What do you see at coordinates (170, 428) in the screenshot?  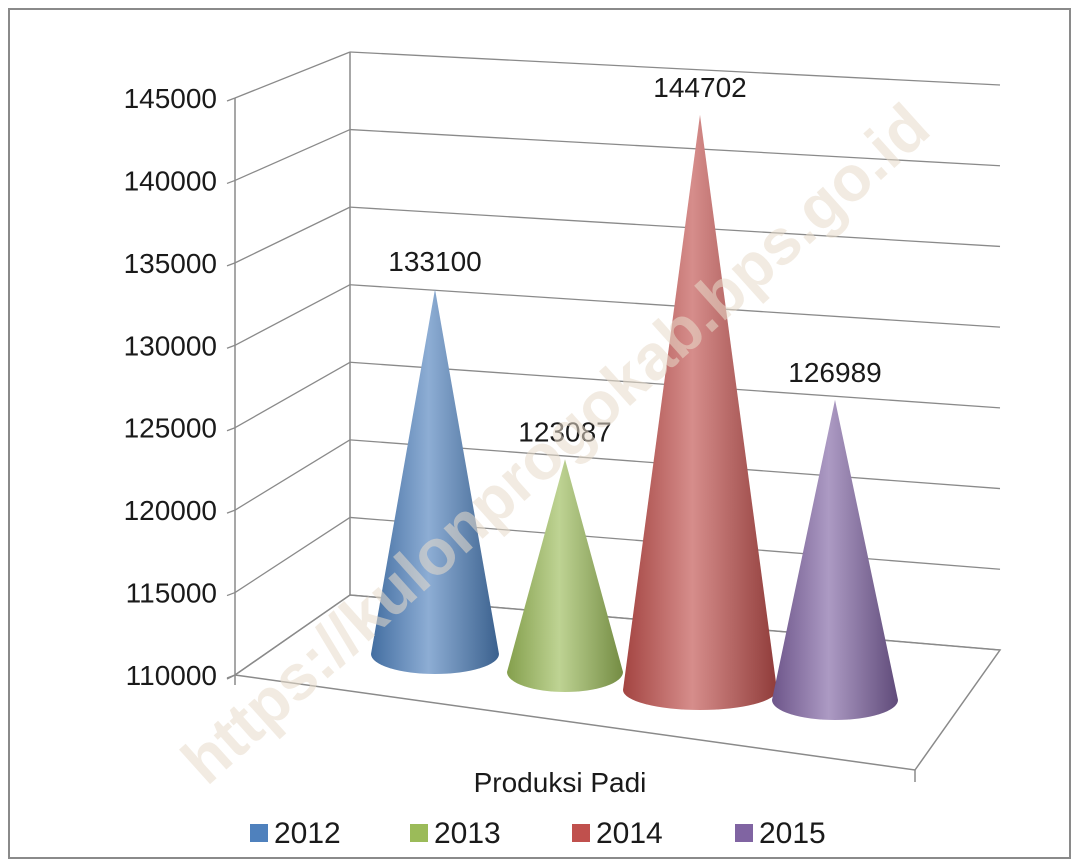 I see `y-tick-label: 125000` at bounding box center [170, 428].